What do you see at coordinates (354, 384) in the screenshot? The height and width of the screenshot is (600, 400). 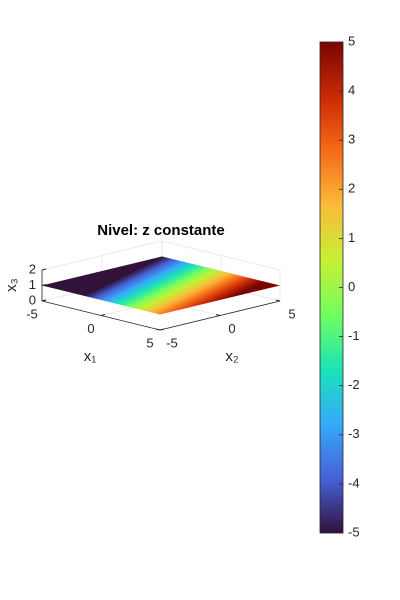 I see `colorbar-tick-label: -2` at bounding box center [354, 384].